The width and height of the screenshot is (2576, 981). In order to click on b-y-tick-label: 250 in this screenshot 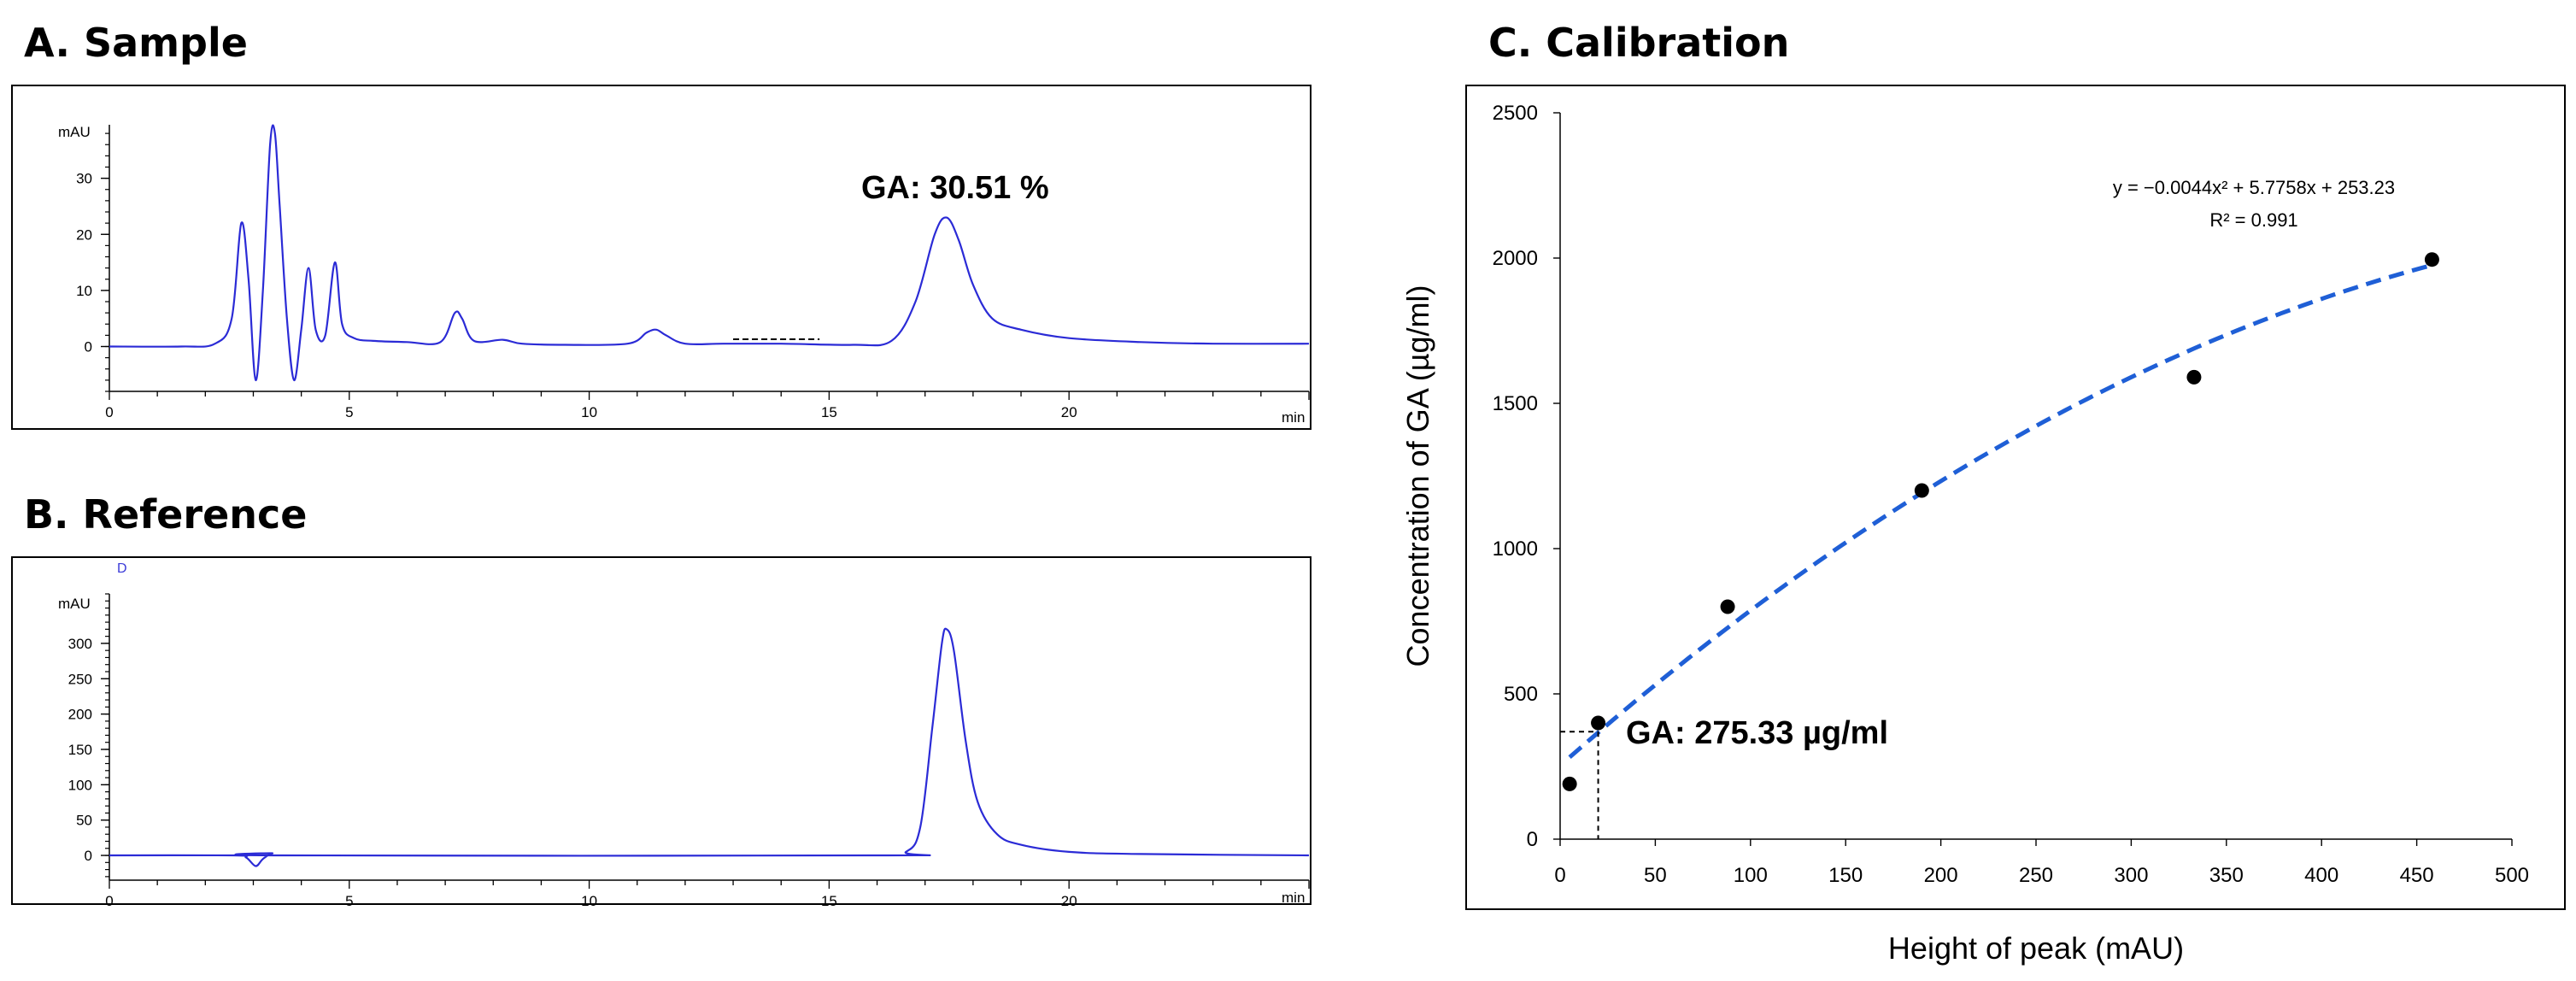, I will do `click(80, 679)`.